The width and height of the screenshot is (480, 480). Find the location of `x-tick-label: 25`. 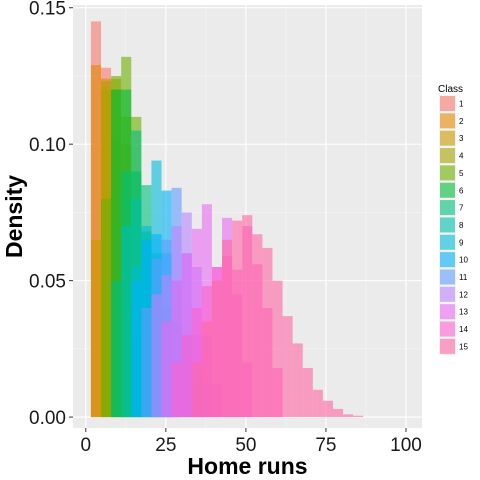

x-tick-label: 25 is located at coordinates (165, 445).